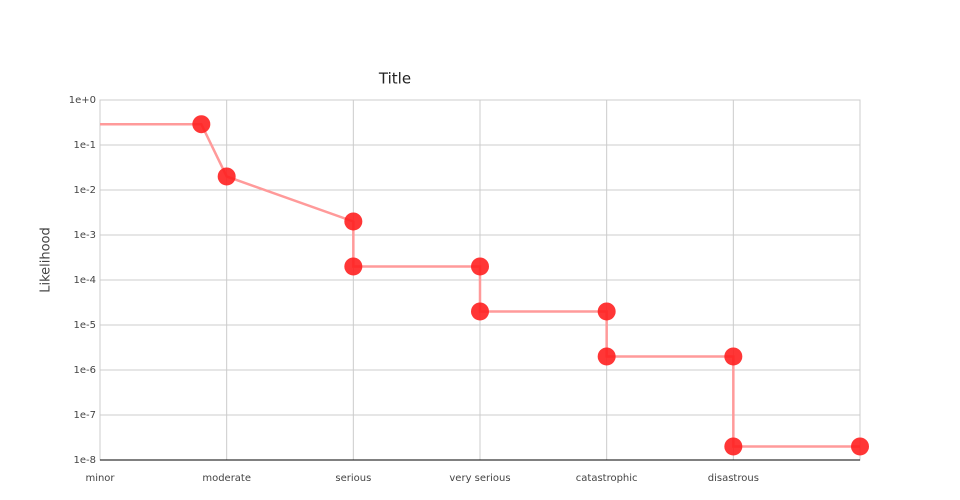 The width and height of the screenshot is (960, 500). What do you see at coordinates (85, 235) in the screenshot?
I see `y-tick-label: 1e-3` at bounding box center [85, 235].